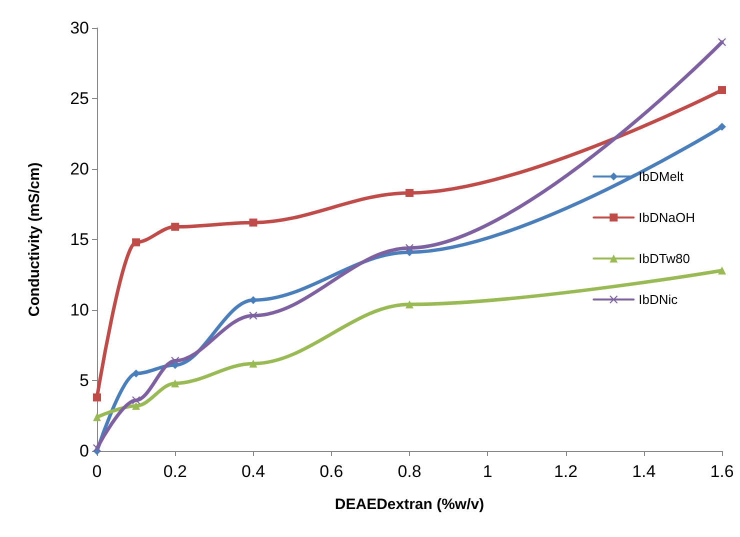  What do you see at coordinates (658, 299) in the screenshot?
I see `legend-label: IbDNic` at bounding box center [658, 299].